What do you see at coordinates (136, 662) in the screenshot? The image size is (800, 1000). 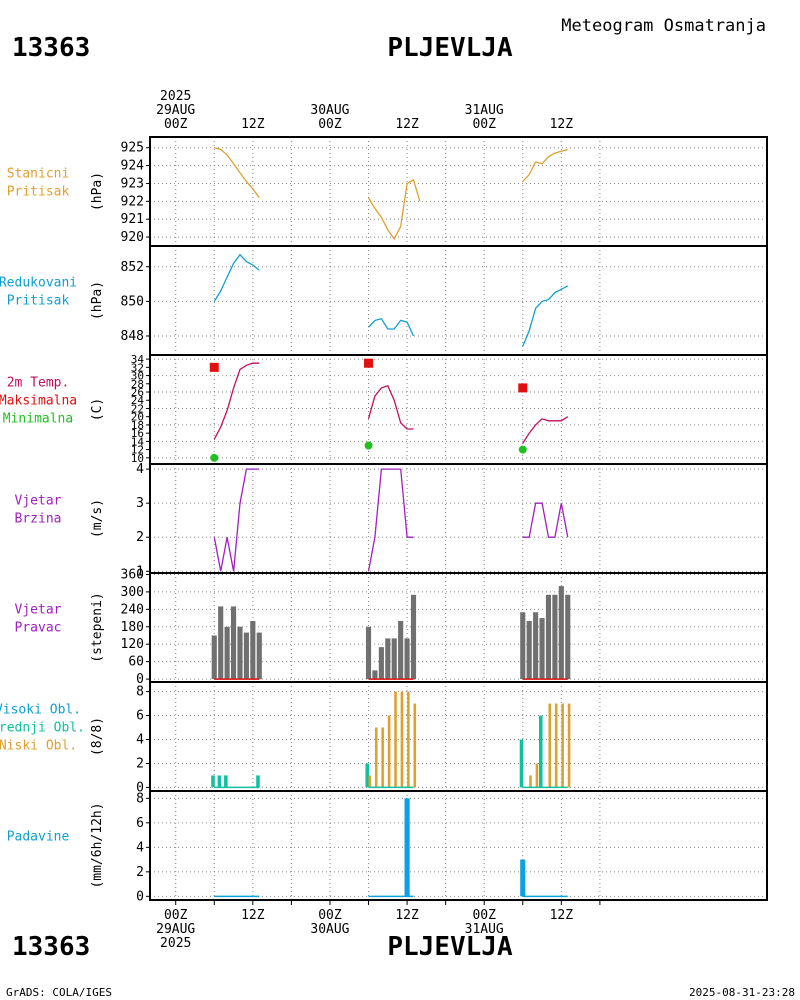 I see `y-tick-label: 60` at bounding box center [136, 662].